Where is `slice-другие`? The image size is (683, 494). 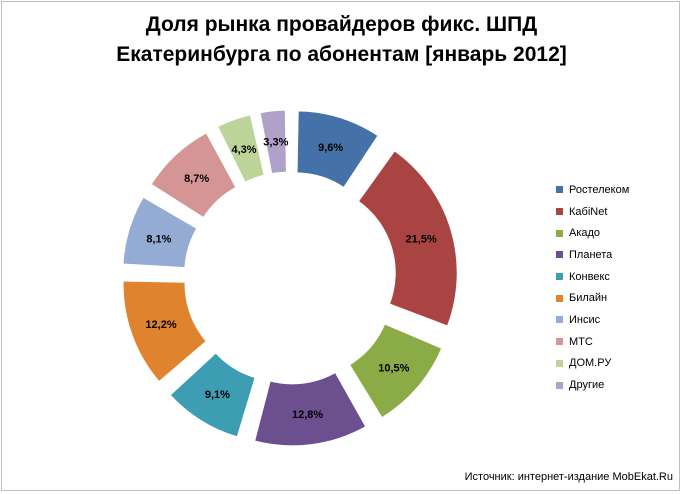
slice-другие is located at coordinates (273, 142).